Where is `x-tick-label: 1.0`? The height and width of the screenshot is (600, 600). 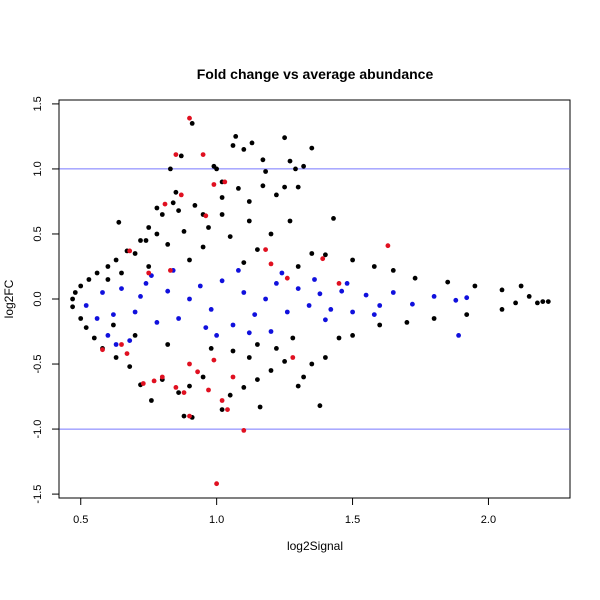
x-tick-label: 1.0 is located at coordinates (216, 520).